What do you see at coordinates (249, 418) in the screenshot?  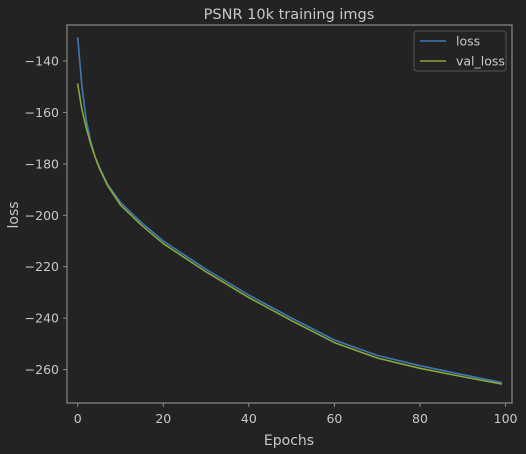 I see `x-tick-label: 40` at bounding box center [249, 418].